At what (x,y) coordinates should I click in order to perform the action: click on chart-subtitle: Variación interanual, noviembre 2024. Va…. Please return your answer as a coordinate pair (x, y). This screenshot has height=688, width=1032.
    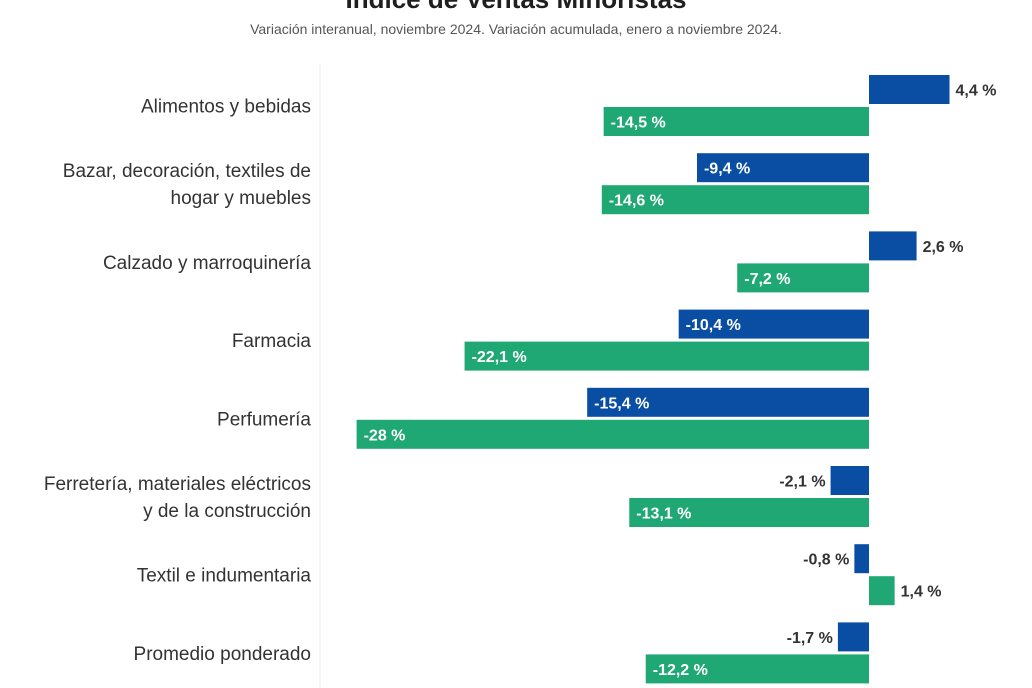
    Looking at the image, I should click on (516, 29).